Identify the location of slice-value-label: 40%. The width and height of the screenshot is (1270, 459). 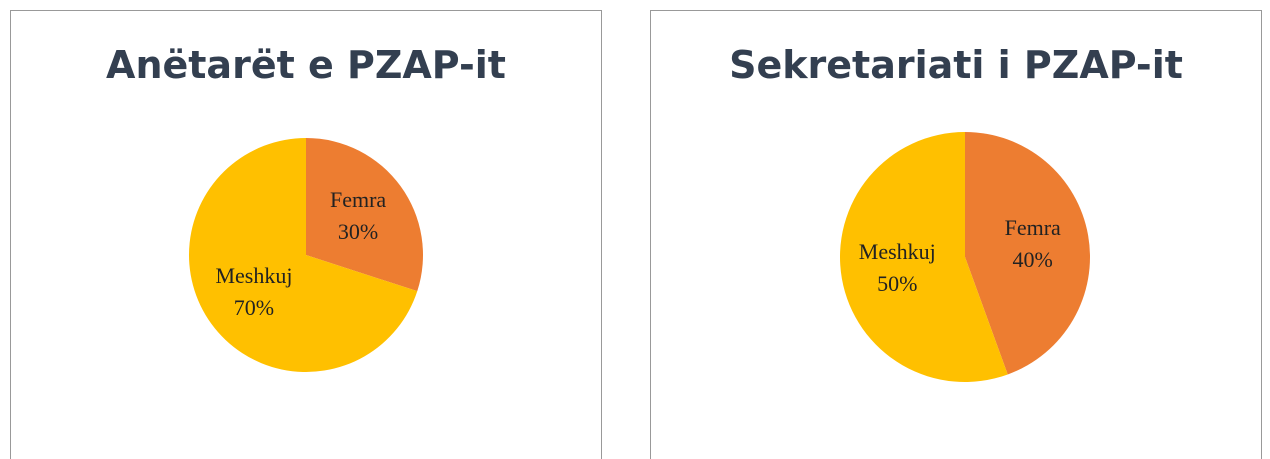
(1033, 259).